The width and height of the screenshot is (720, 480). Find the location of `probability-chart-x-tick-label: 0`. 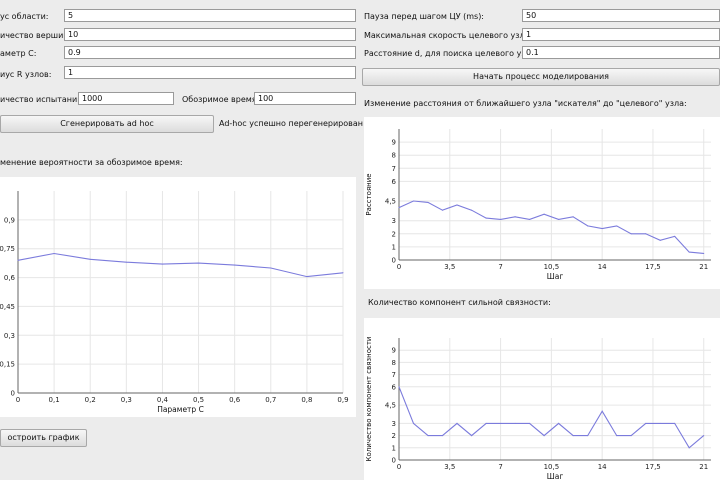

probability-chart-x-tick-label: 0 is located at coordinates (18, 400).